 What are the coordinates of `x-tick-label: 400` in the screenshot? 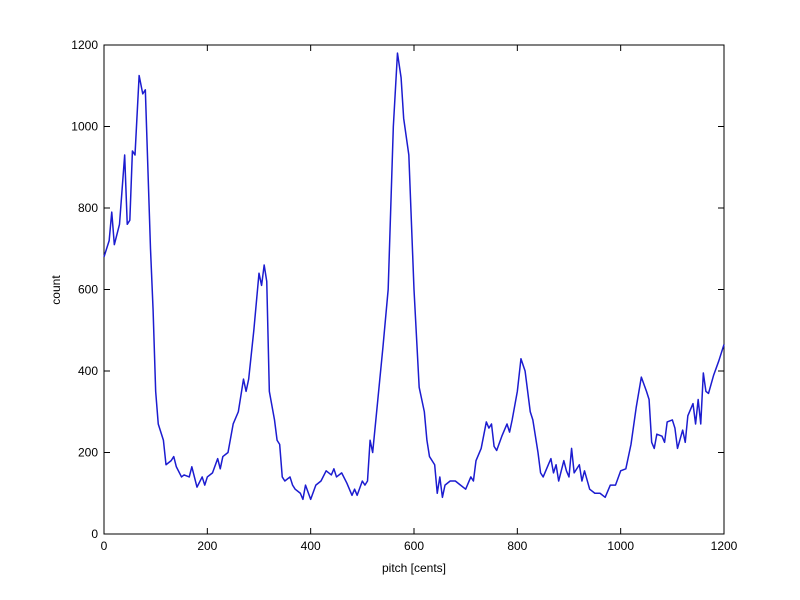 It's located at (311, 546).